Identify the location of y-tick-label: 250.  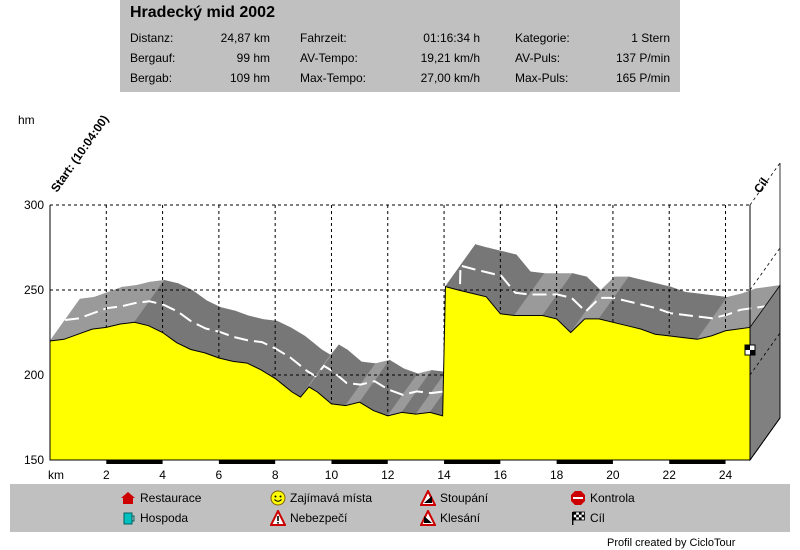
(34, 290).